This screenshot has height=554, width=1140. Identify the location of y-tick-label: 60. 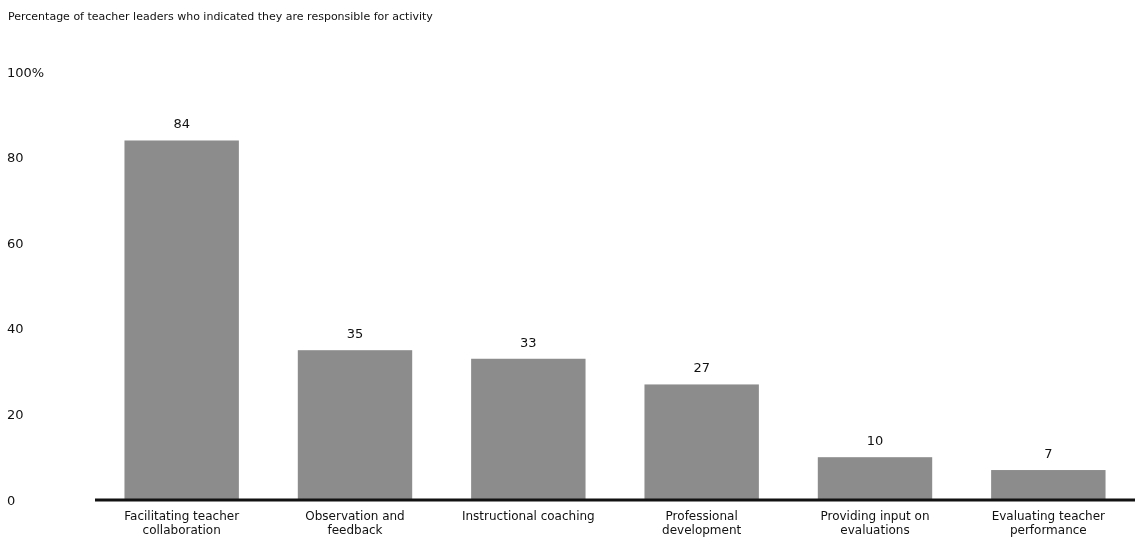
(15, 243).